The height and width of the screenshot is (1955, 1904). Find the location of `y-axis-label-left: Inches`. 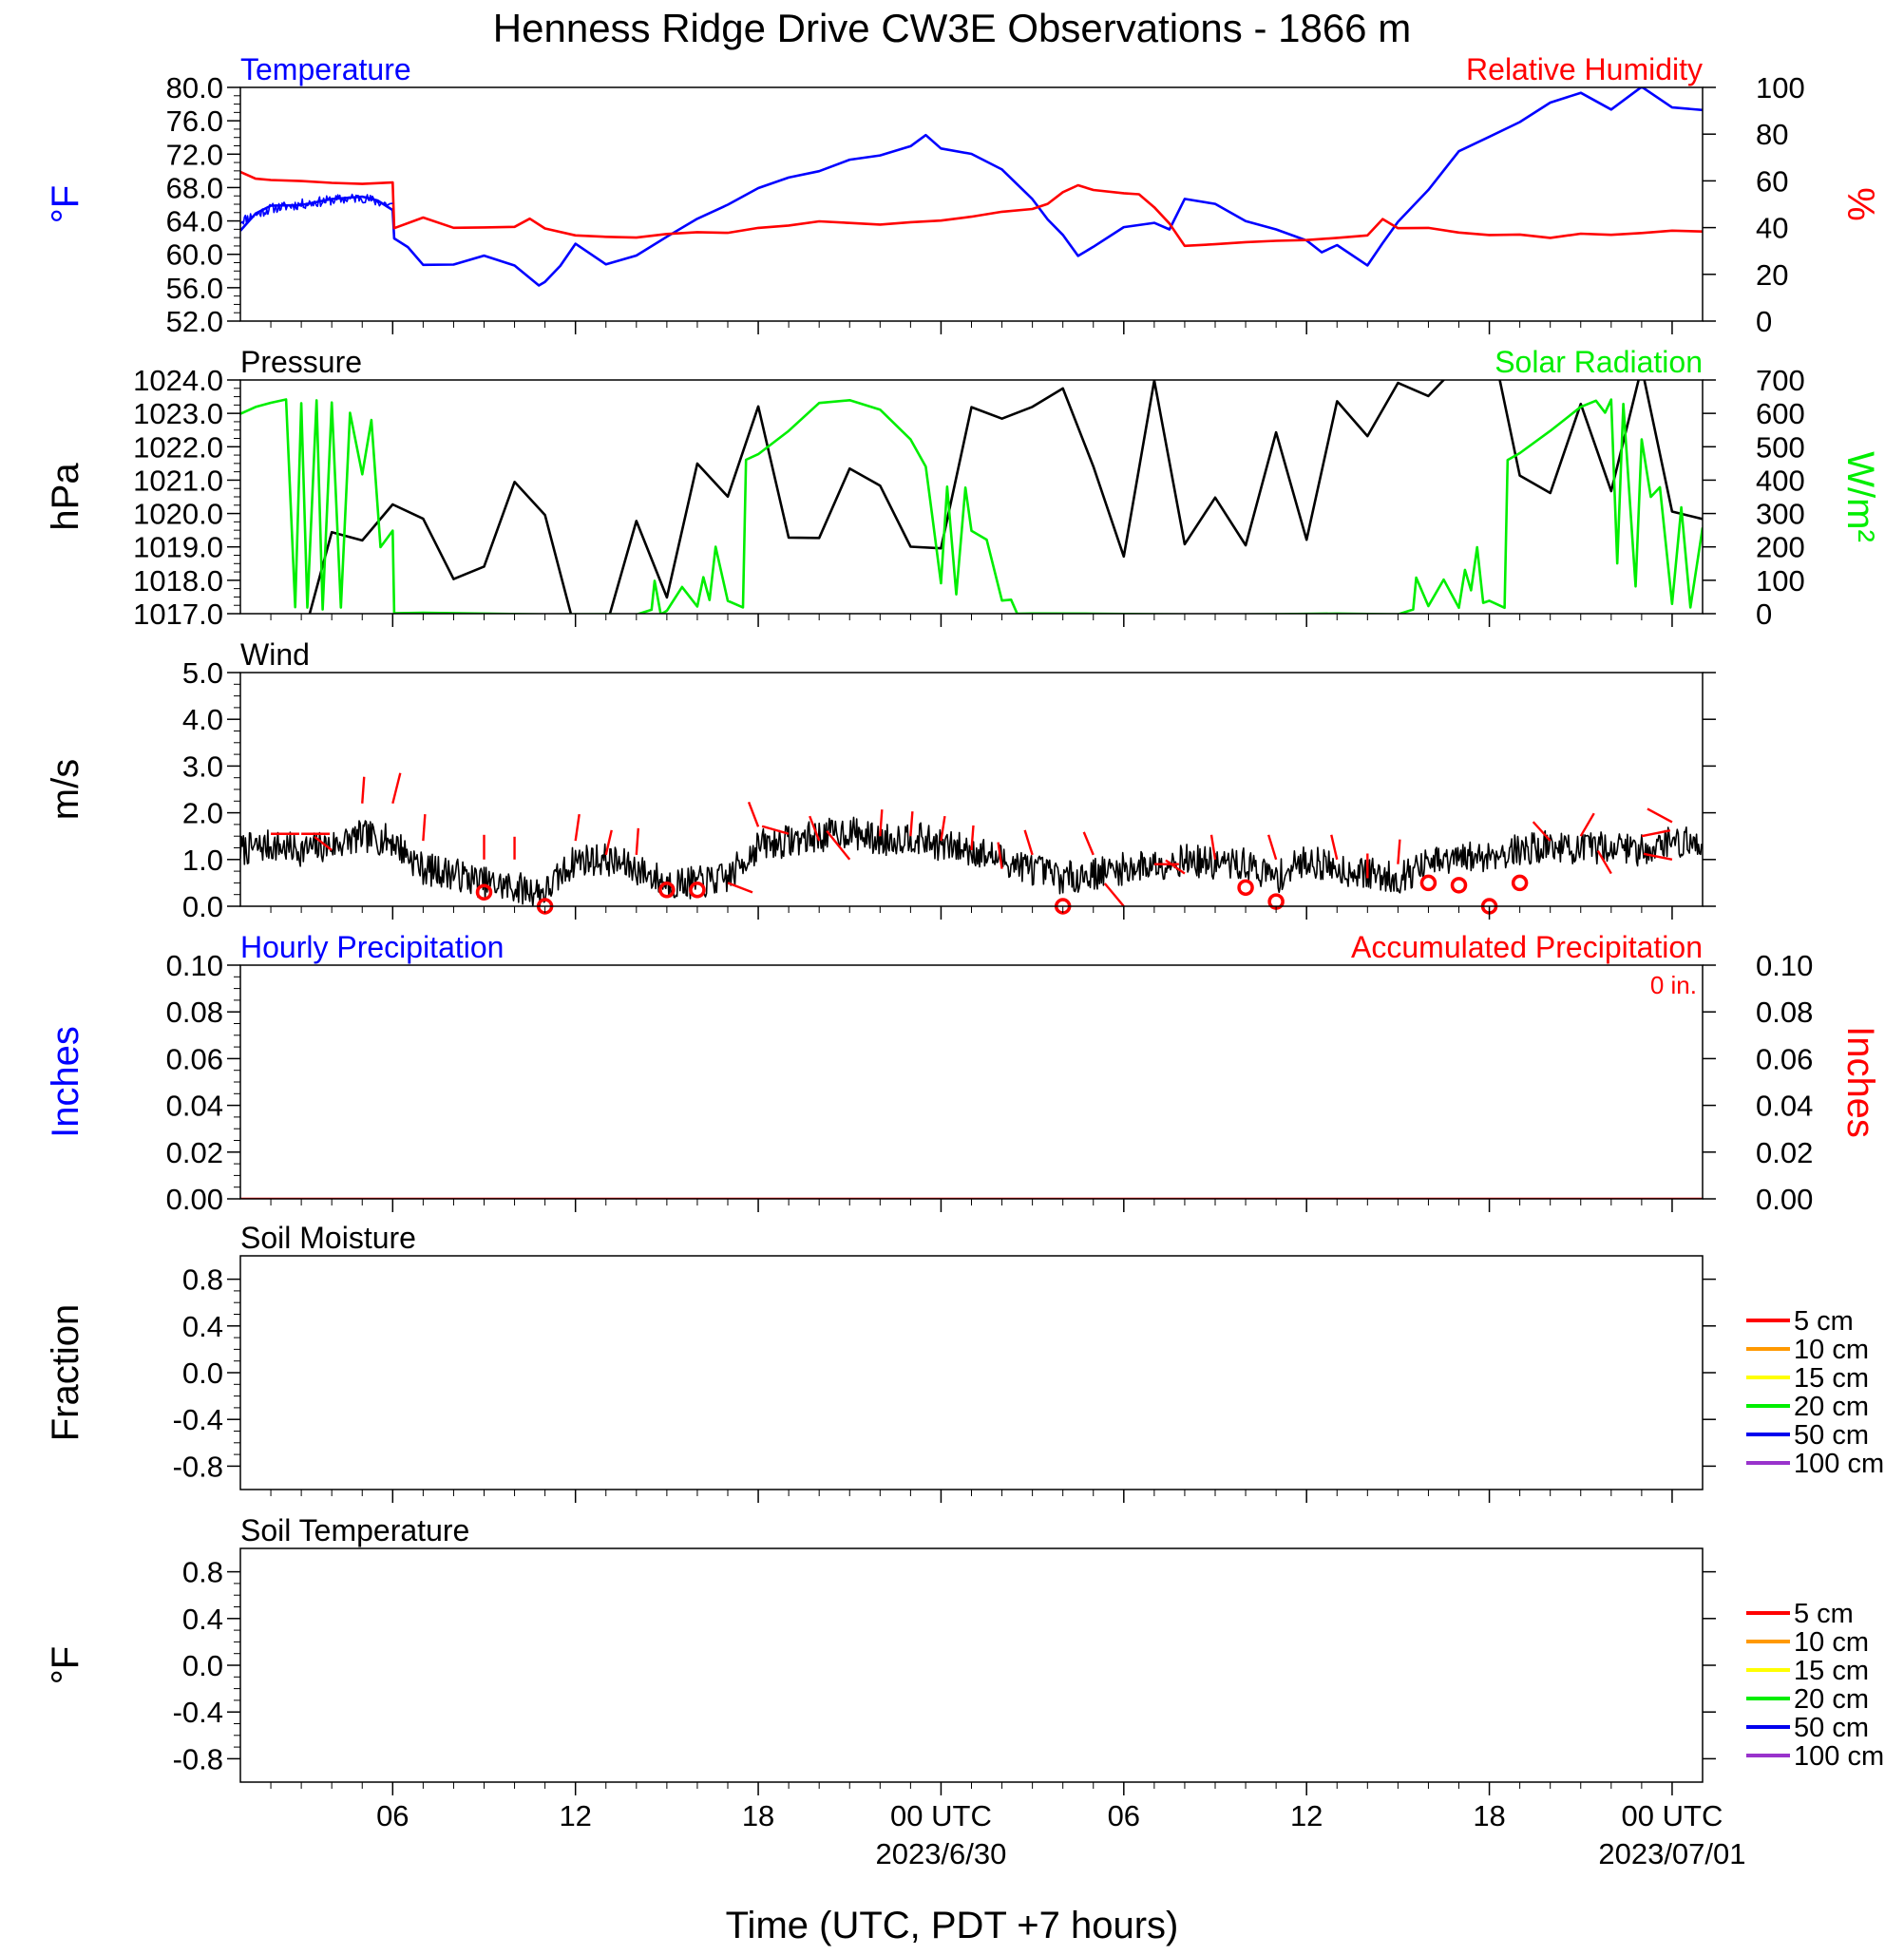

y-axis-label-left: Inches is located at coordinates (66, 1082).